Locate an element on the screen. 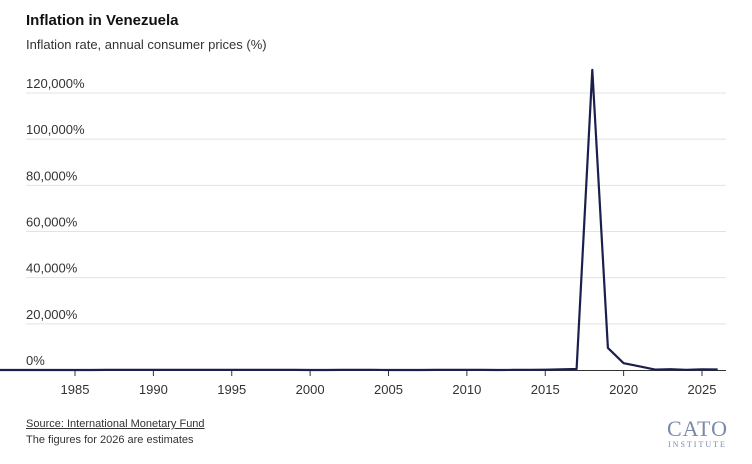 Image resolution: width=752 pixels, height=464 pixels. estimate-note: The figures for 2026 are estimates is located at coordinates (110, 440).